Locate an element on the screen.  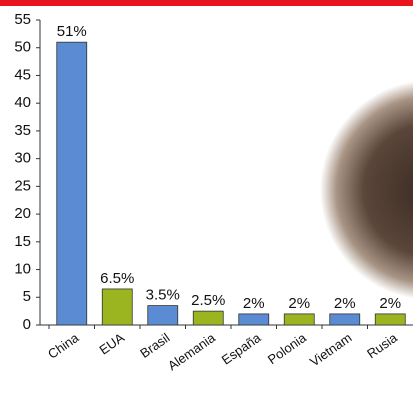
y-tick-label: 55 is located at coordinates (22, 19).